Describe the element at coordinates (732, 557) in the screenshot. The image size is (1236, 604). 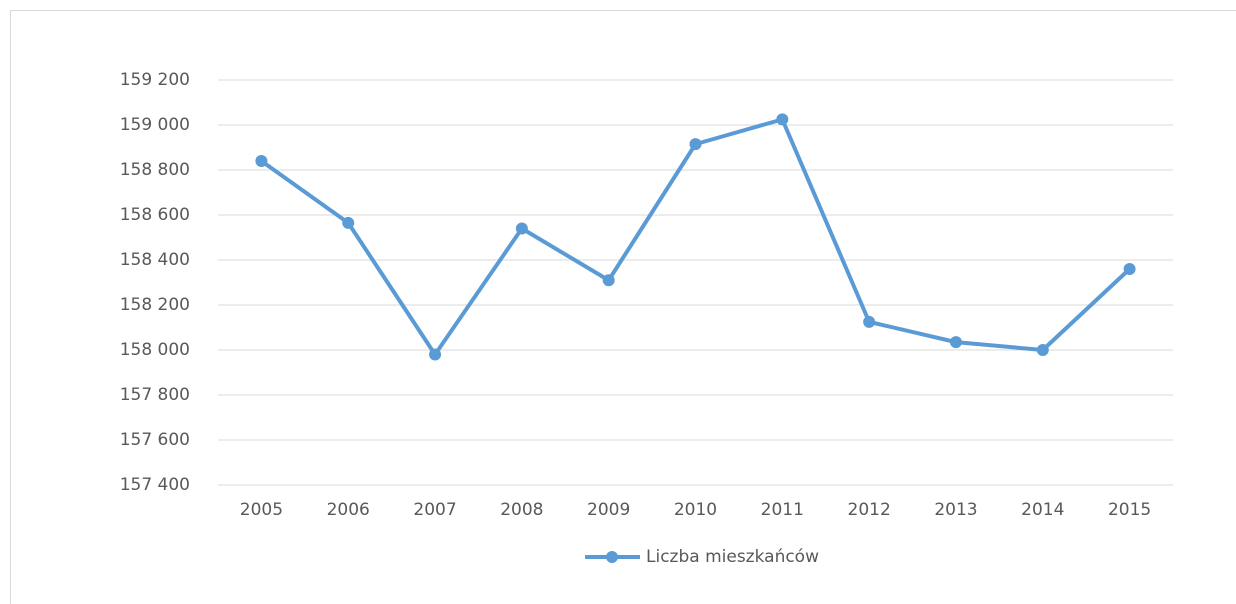
I see `legend-label: Liczba mieszkańców` at that location.